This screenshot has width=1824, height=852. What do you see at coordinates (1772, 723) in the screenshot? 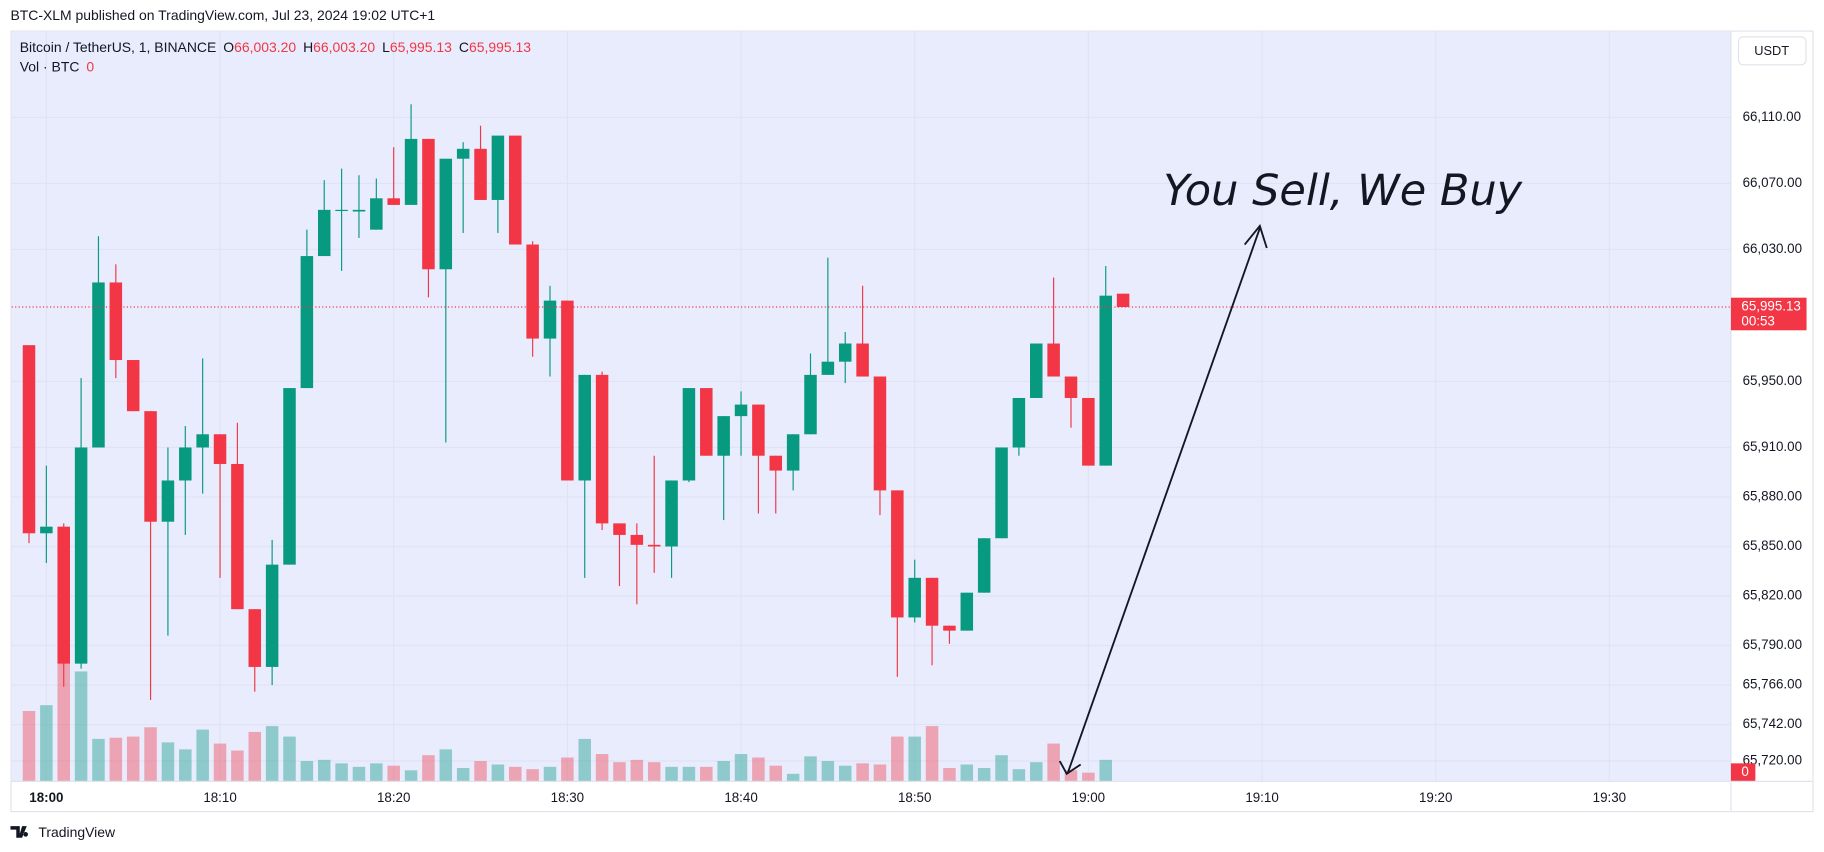
I see `y-tick-label: 65,742.00` at bounding box center [1772, 723].